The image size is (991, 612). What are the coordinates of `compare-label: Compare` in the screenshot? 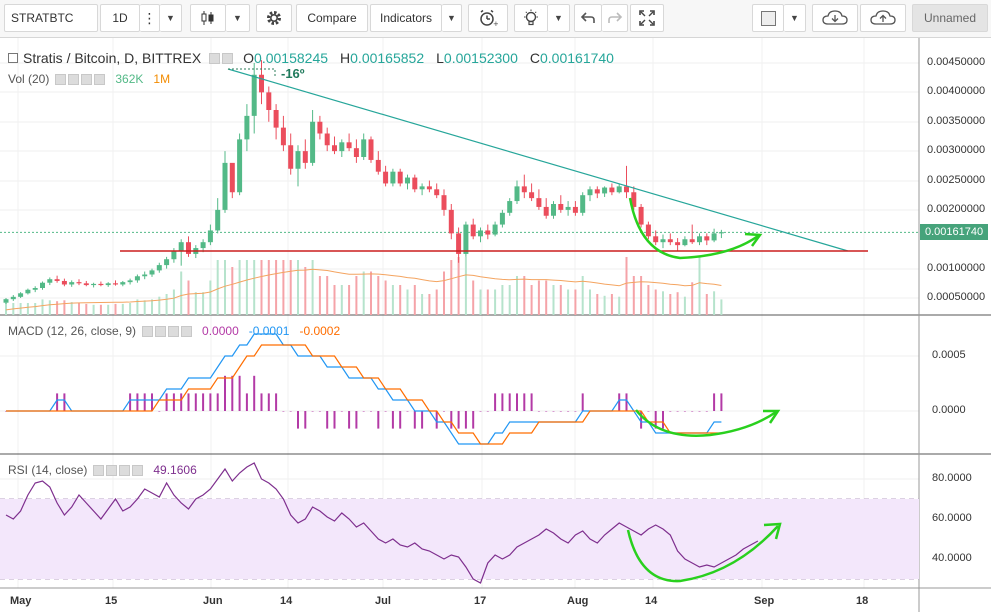 It's located at (332, 18).